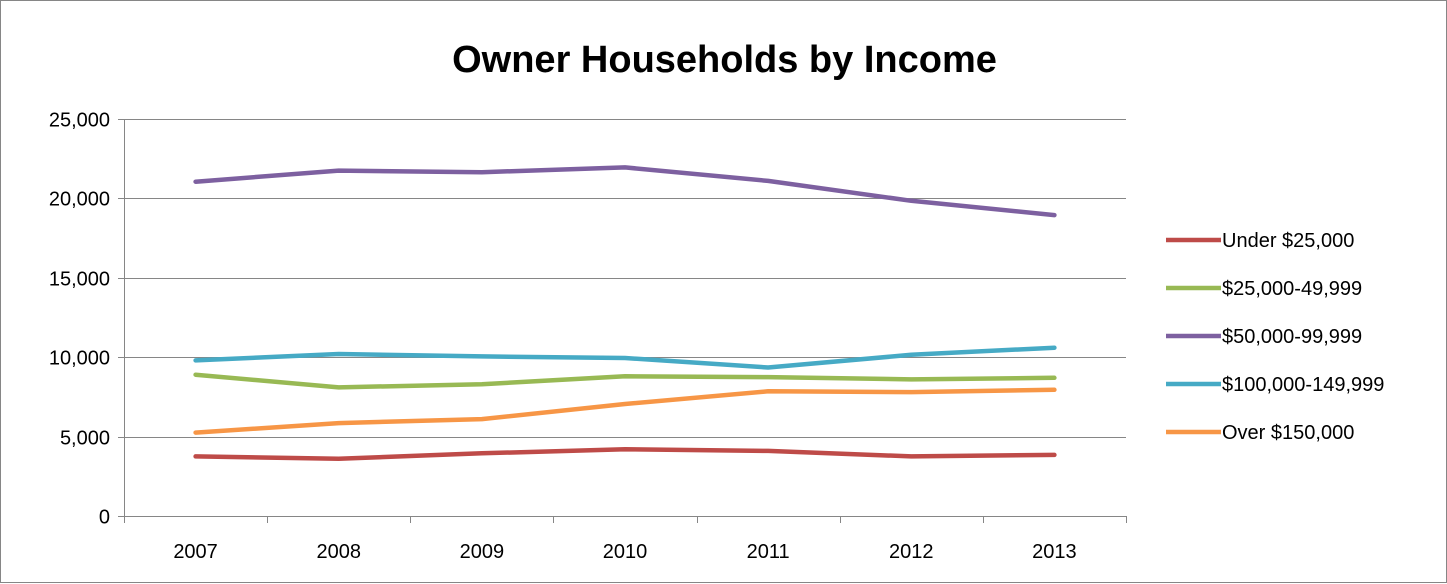 The height and width of the screenshot is (584, 1447). What do you see at coordinates (79, 200) in the screenshot?
I see `y-tick-label: 20,000` at bounding box center [79, 200].